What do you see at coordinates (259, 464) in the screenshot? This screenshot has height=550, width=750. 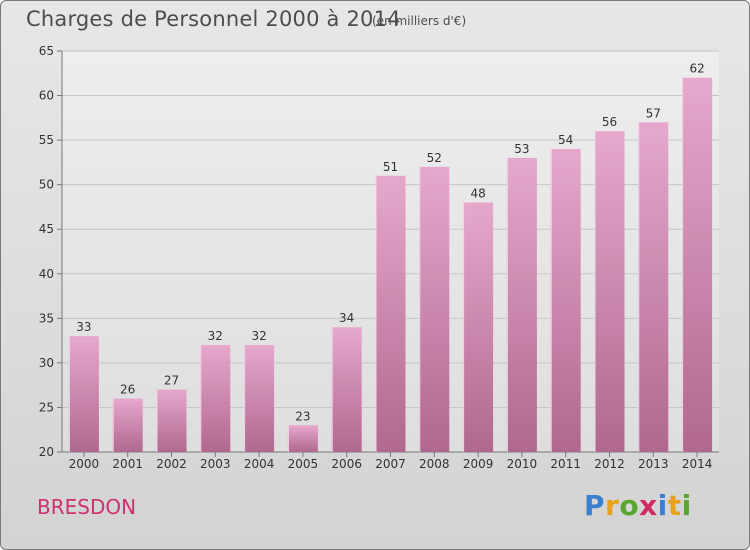 I see `x-tick-label: 2004` at bounding box center [259, 464].